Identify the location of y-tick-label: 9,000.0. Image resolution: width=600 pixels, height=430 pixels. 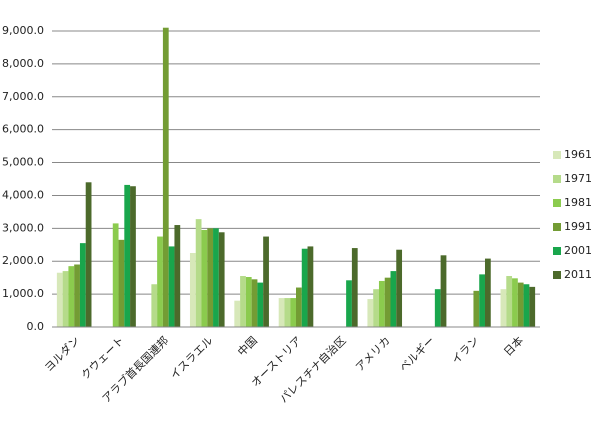
(23, 30).